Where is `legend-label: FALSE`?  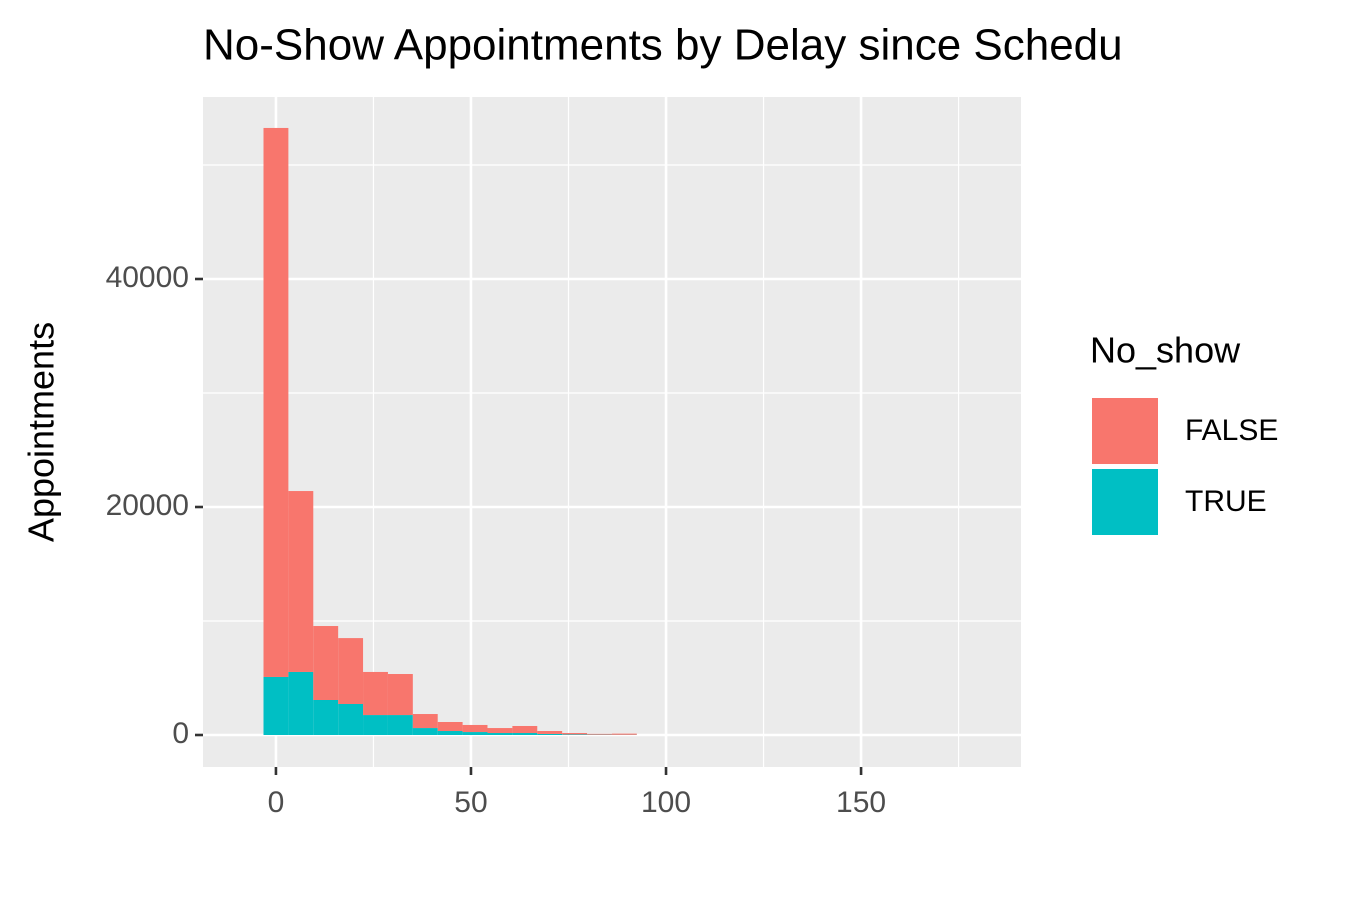
legend-label: FALSE is located at coordinates (1231, 430).